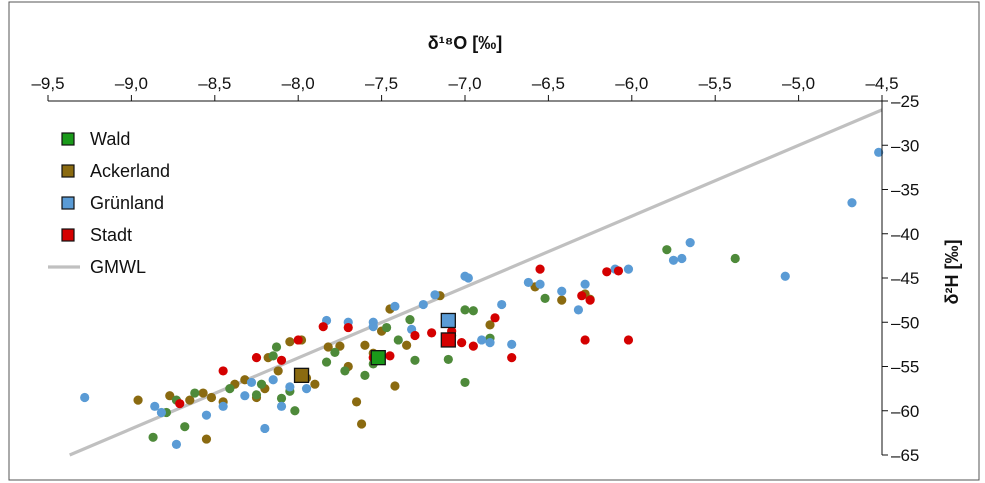 Image resolution: width=985 pixels, height=483 pixels. I want to click on x-tick-label: –8,5, so click(214, 83).